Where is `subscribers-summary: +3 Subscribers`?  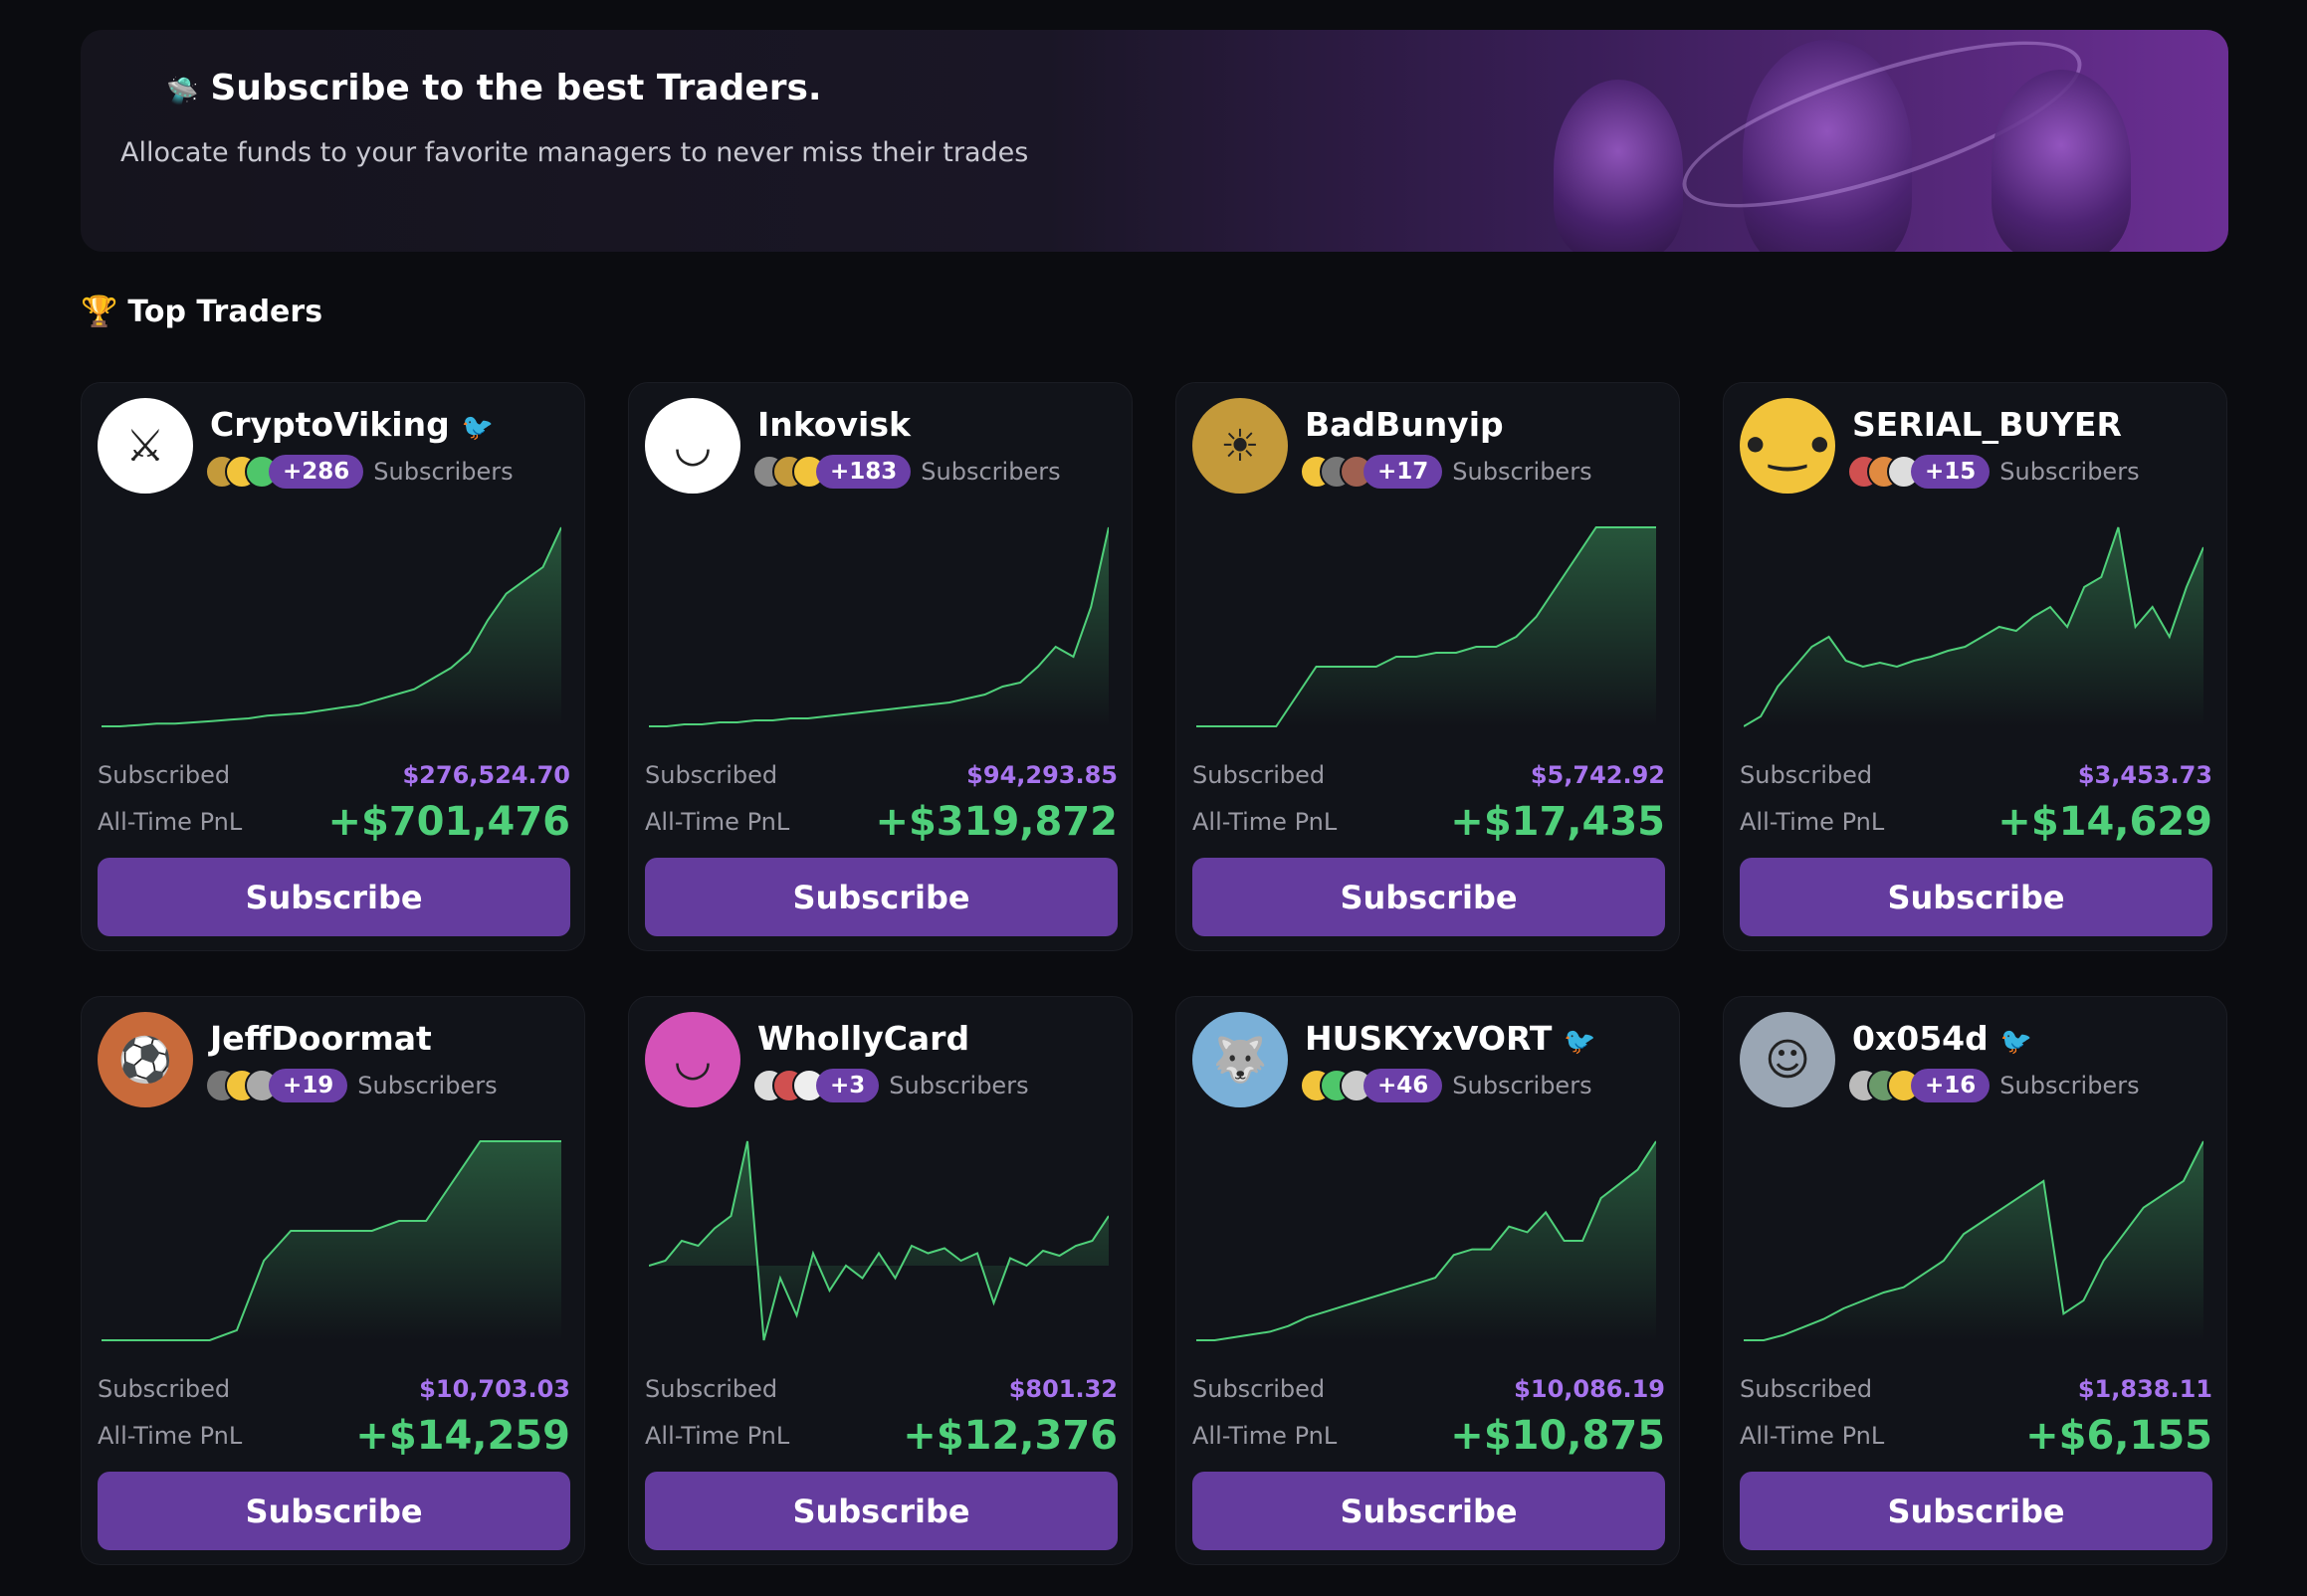
subscribers-summary: +3 Subscribers is located at coordinates (891, 1086).